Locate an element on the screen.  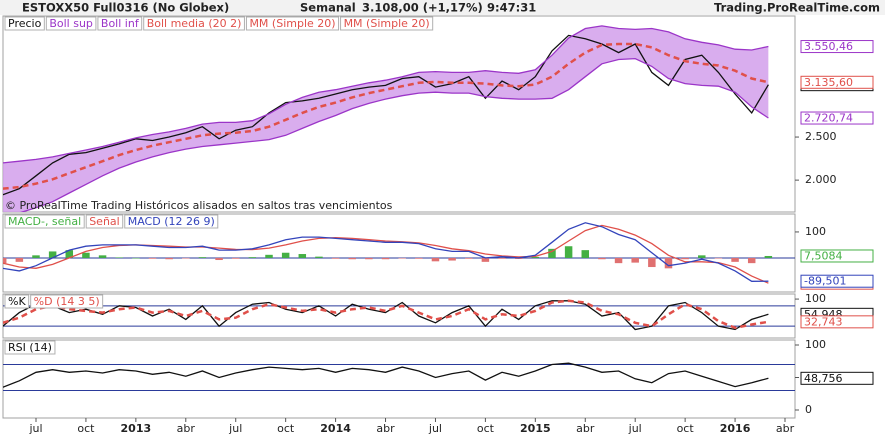
legend-label: RSI (14) is located at coordinates (30, 347).